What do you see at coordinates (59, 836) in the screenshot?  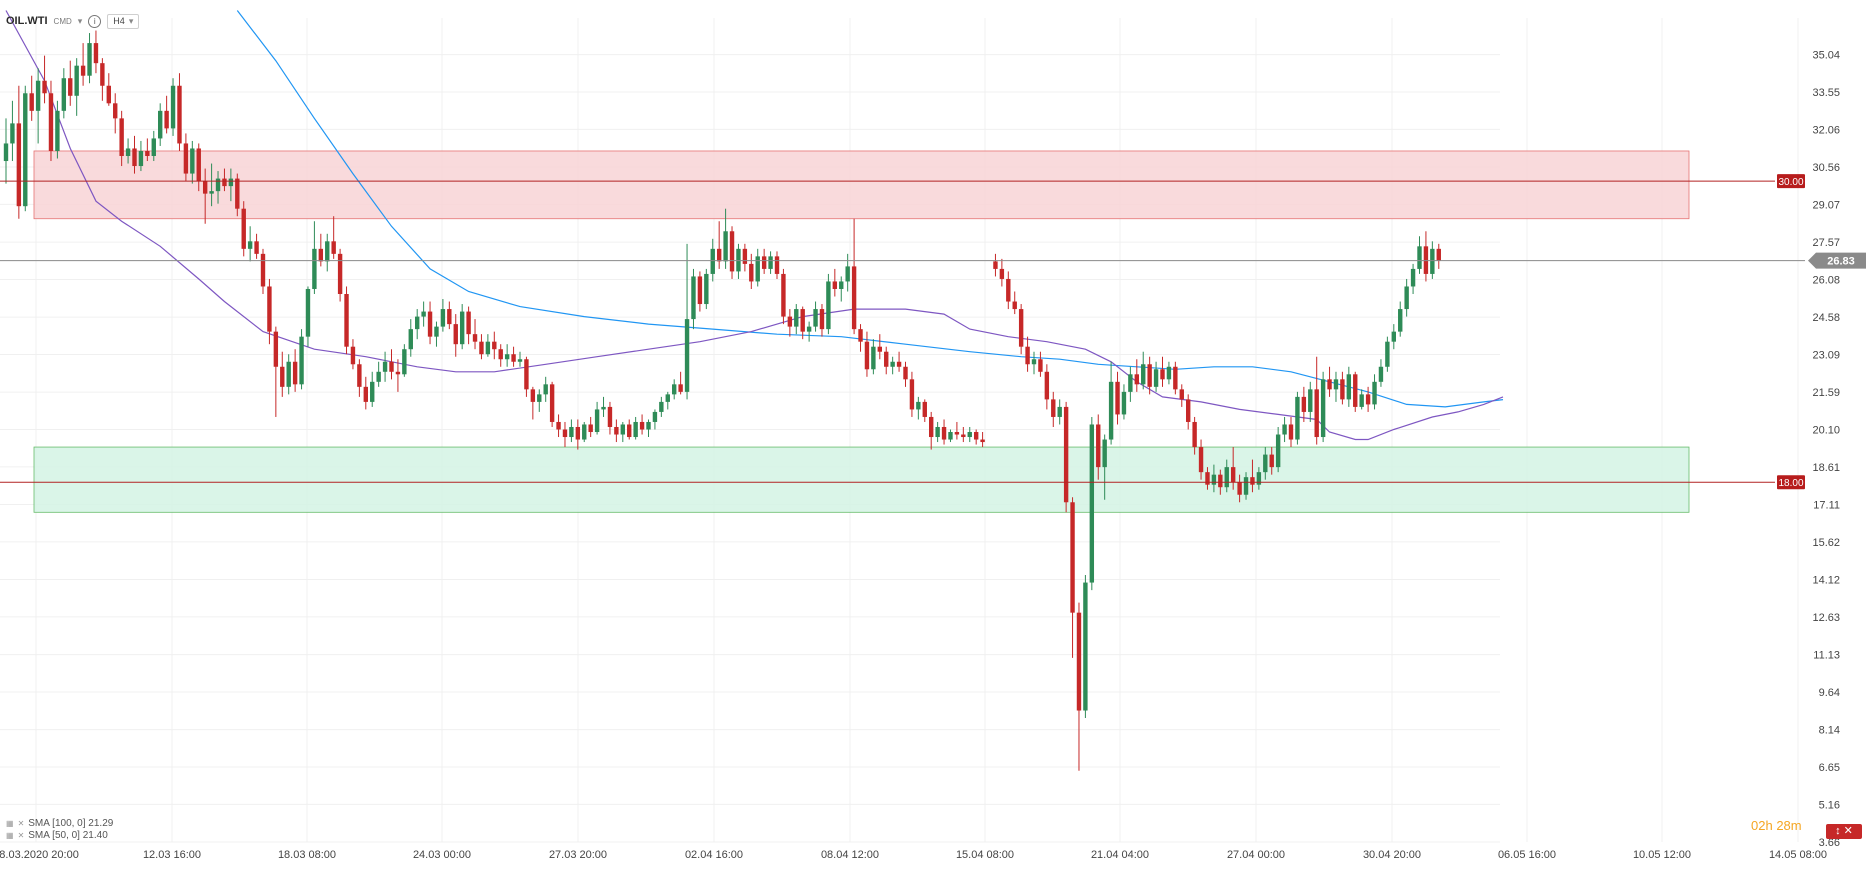 I see `legend-row-sma50: ▦ ✕ SMA [50, 0] 21.40` at bounding box center [59, 836].